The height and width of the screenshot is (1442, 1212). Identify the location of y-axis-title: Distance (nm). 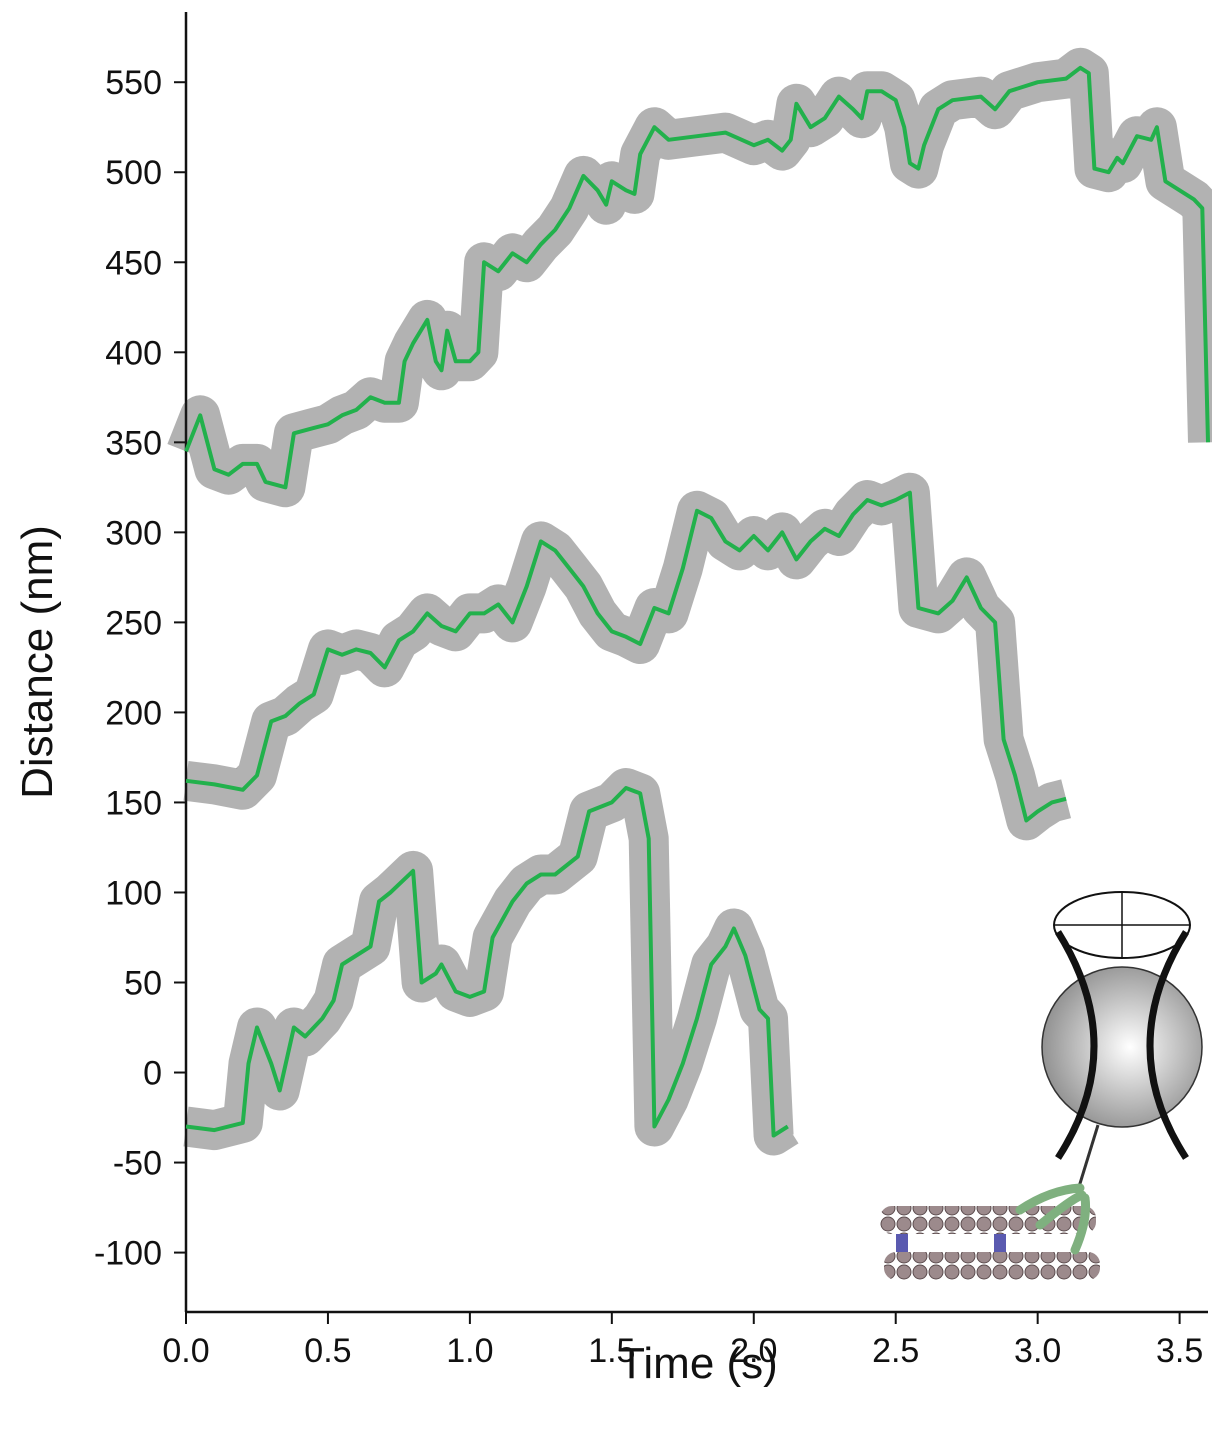
(37, 662).